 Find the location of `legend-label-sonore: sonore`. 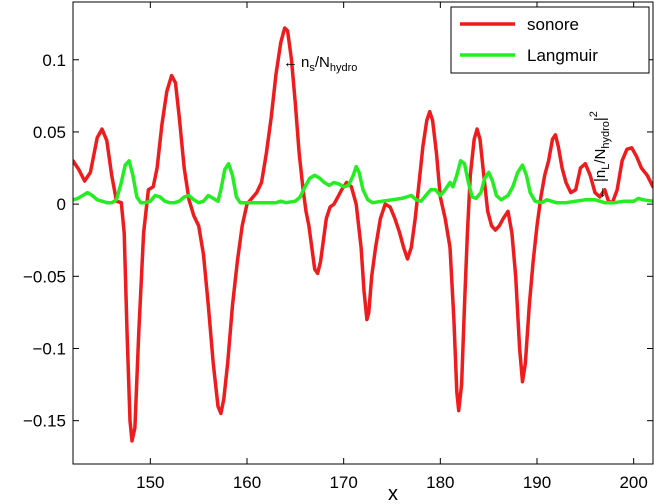

legend-label-sonore: sonore is located at coordinates (553, 24).